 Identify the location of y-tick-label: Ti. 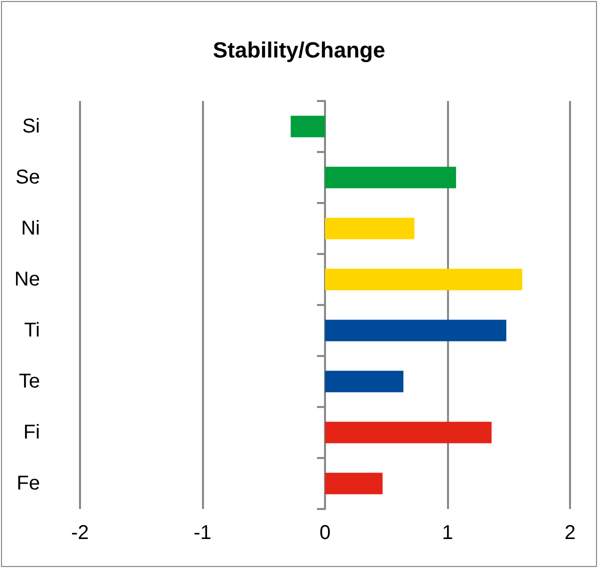
(32, 331).